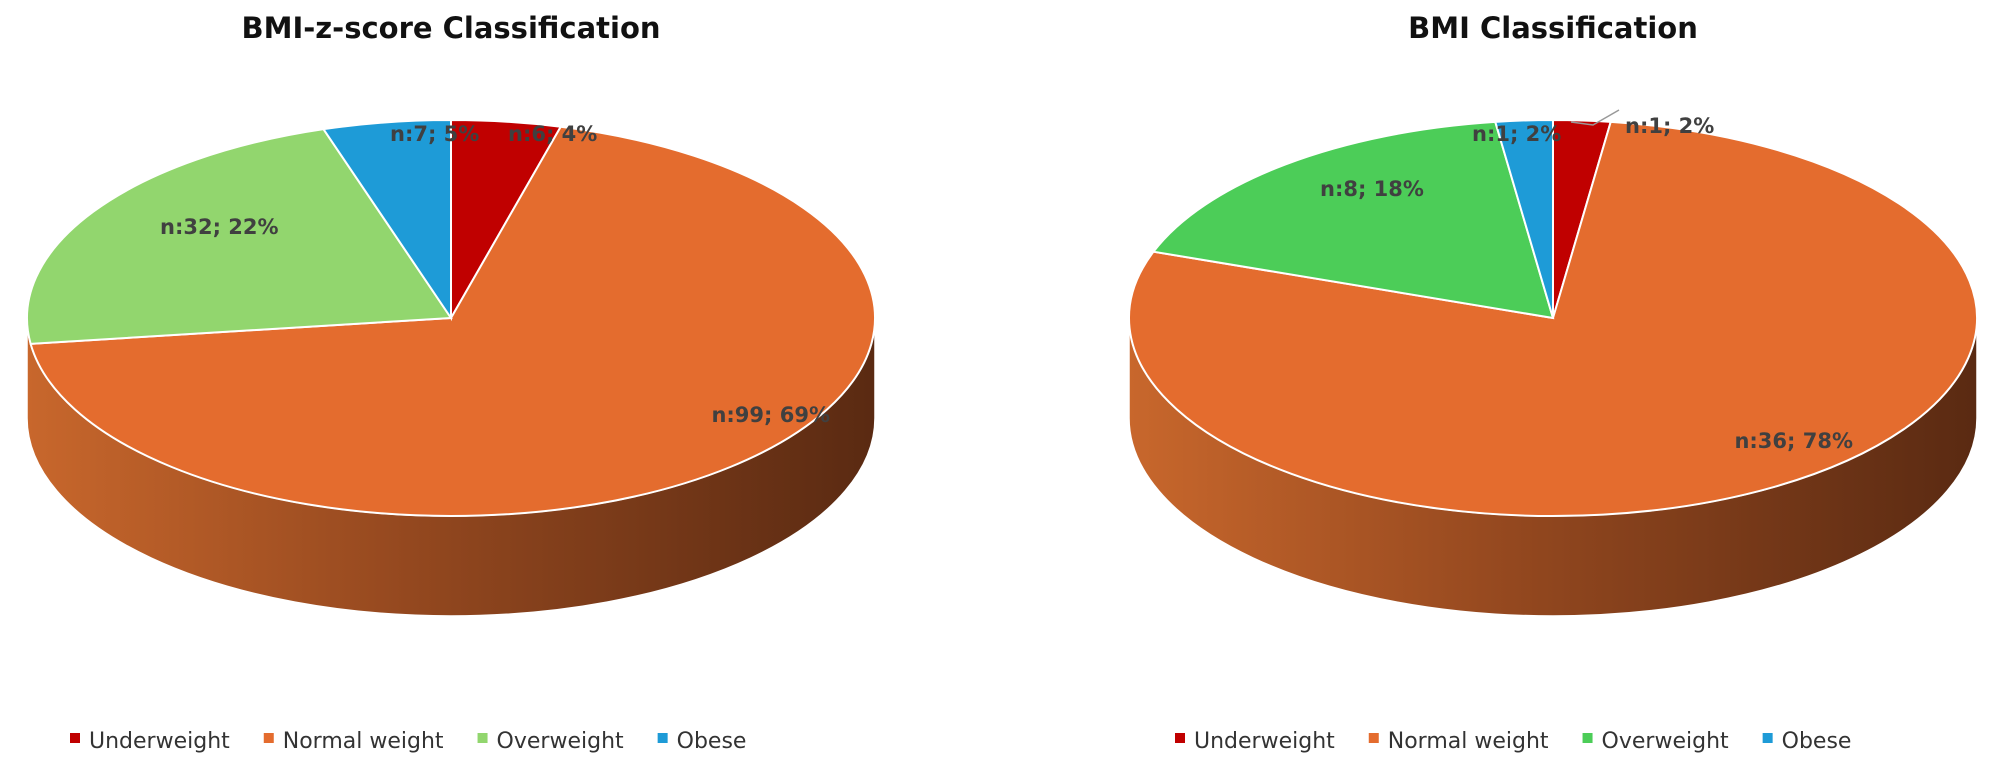 This screenshot has height=776, width=2008. I want to click on data-label: n:32; 22%, so click(219, 227).